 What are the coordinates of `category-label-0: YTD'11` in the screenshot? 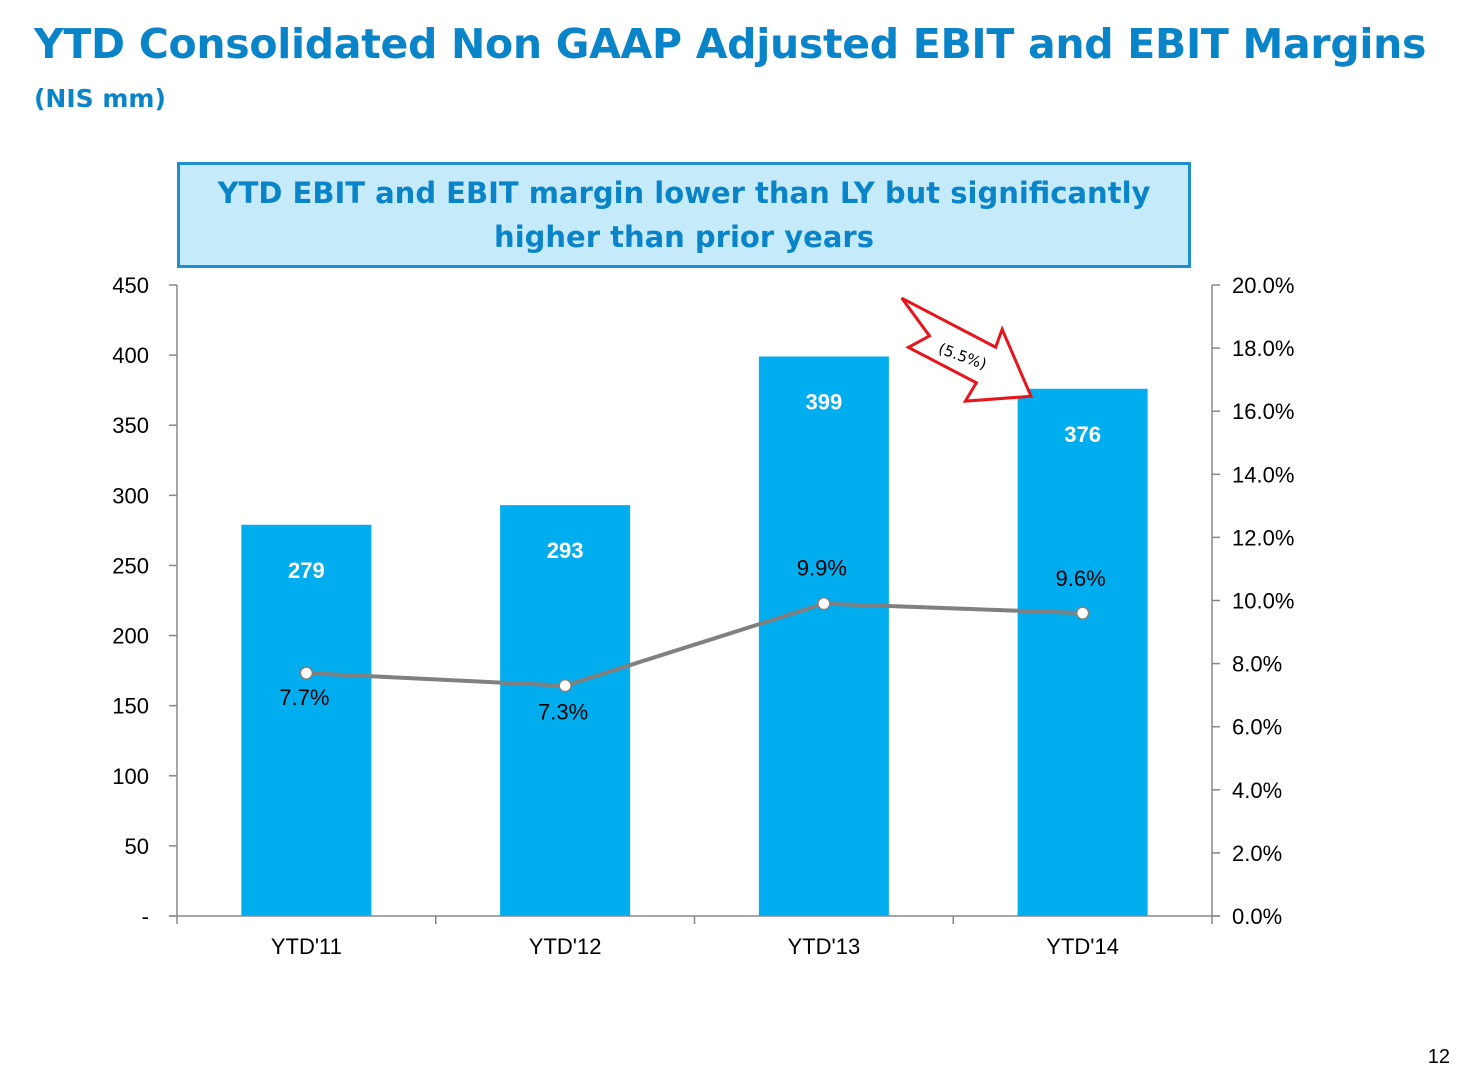 It's located at (306, 946).